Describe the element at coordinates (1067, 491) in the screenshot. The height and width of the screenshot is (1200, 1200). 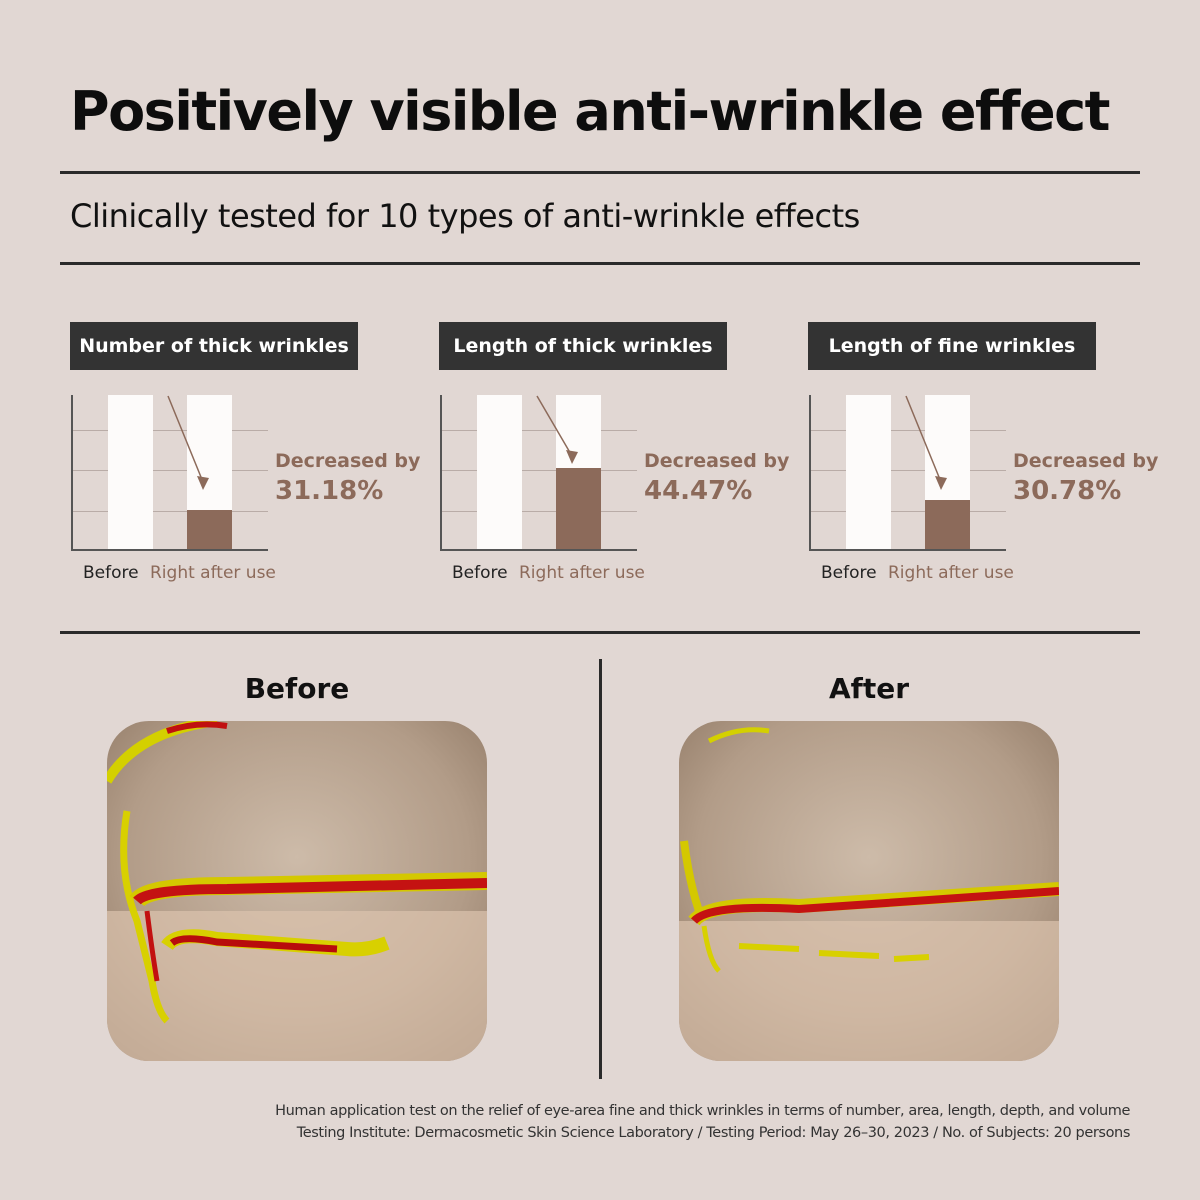
I see `decrease-value: 30.78%` at that location.